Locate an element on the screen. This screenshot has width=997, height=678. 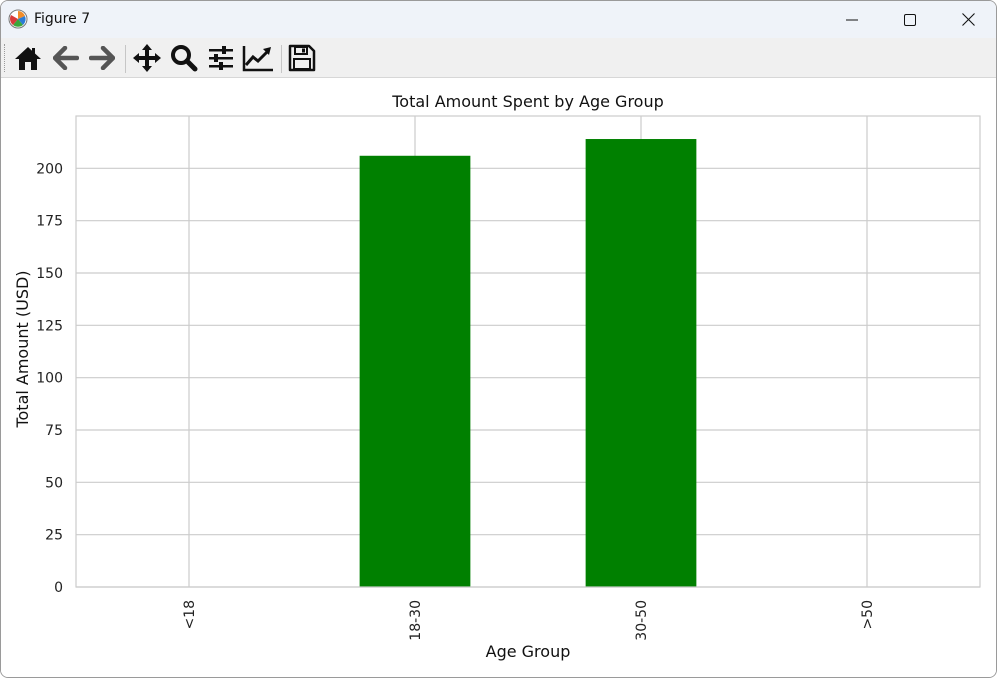
x-tick-label: 18-30 is located at coordinates (416, 620).